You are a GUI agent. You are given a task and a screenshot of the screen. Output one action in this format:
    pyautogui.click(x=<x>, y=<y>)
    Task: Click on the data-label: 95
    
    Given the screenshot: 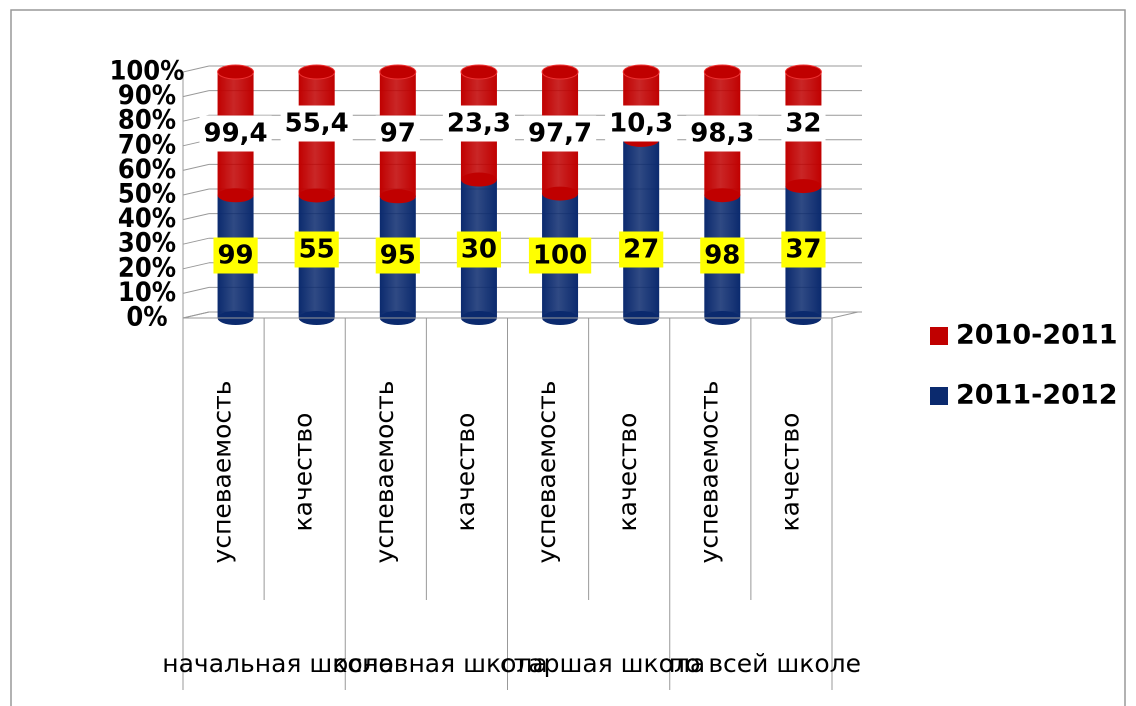 What is the action you would take?
    pyautogui.click(x=398, y=256)
    